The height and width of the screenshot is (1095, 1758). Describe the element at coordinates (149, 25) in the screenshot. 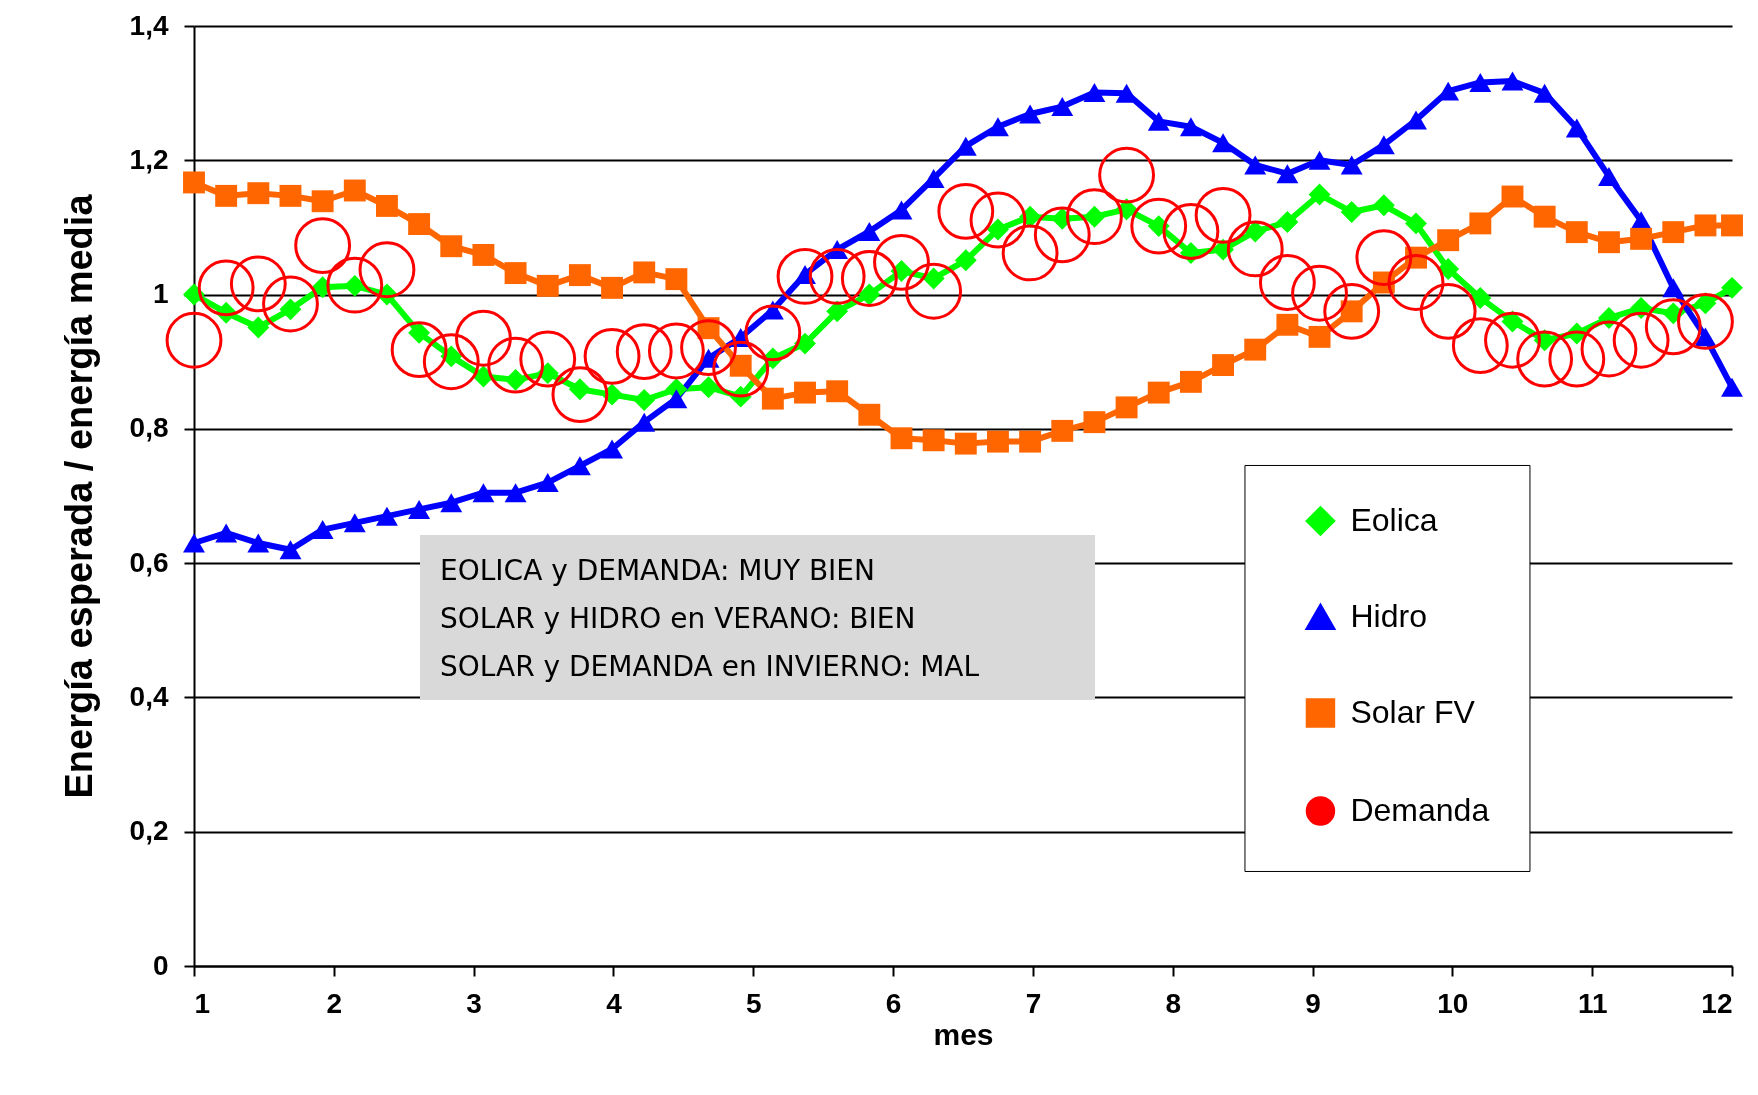

I see `y-tick-label: 1,4` at that location.